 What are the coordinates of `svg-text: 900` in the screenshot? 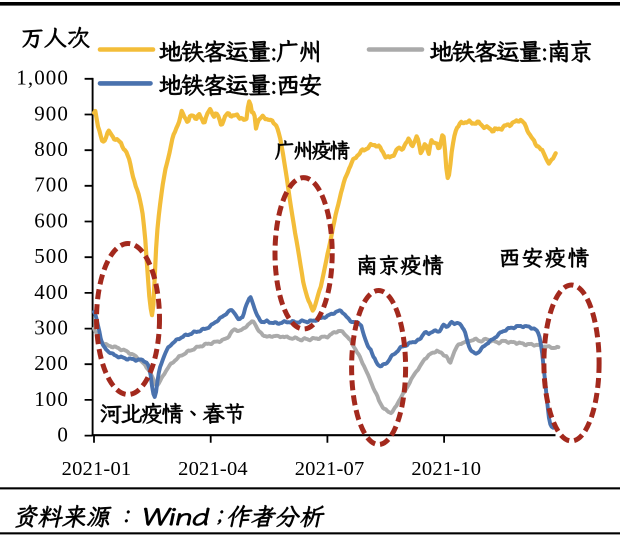 It's located at (51, 113).